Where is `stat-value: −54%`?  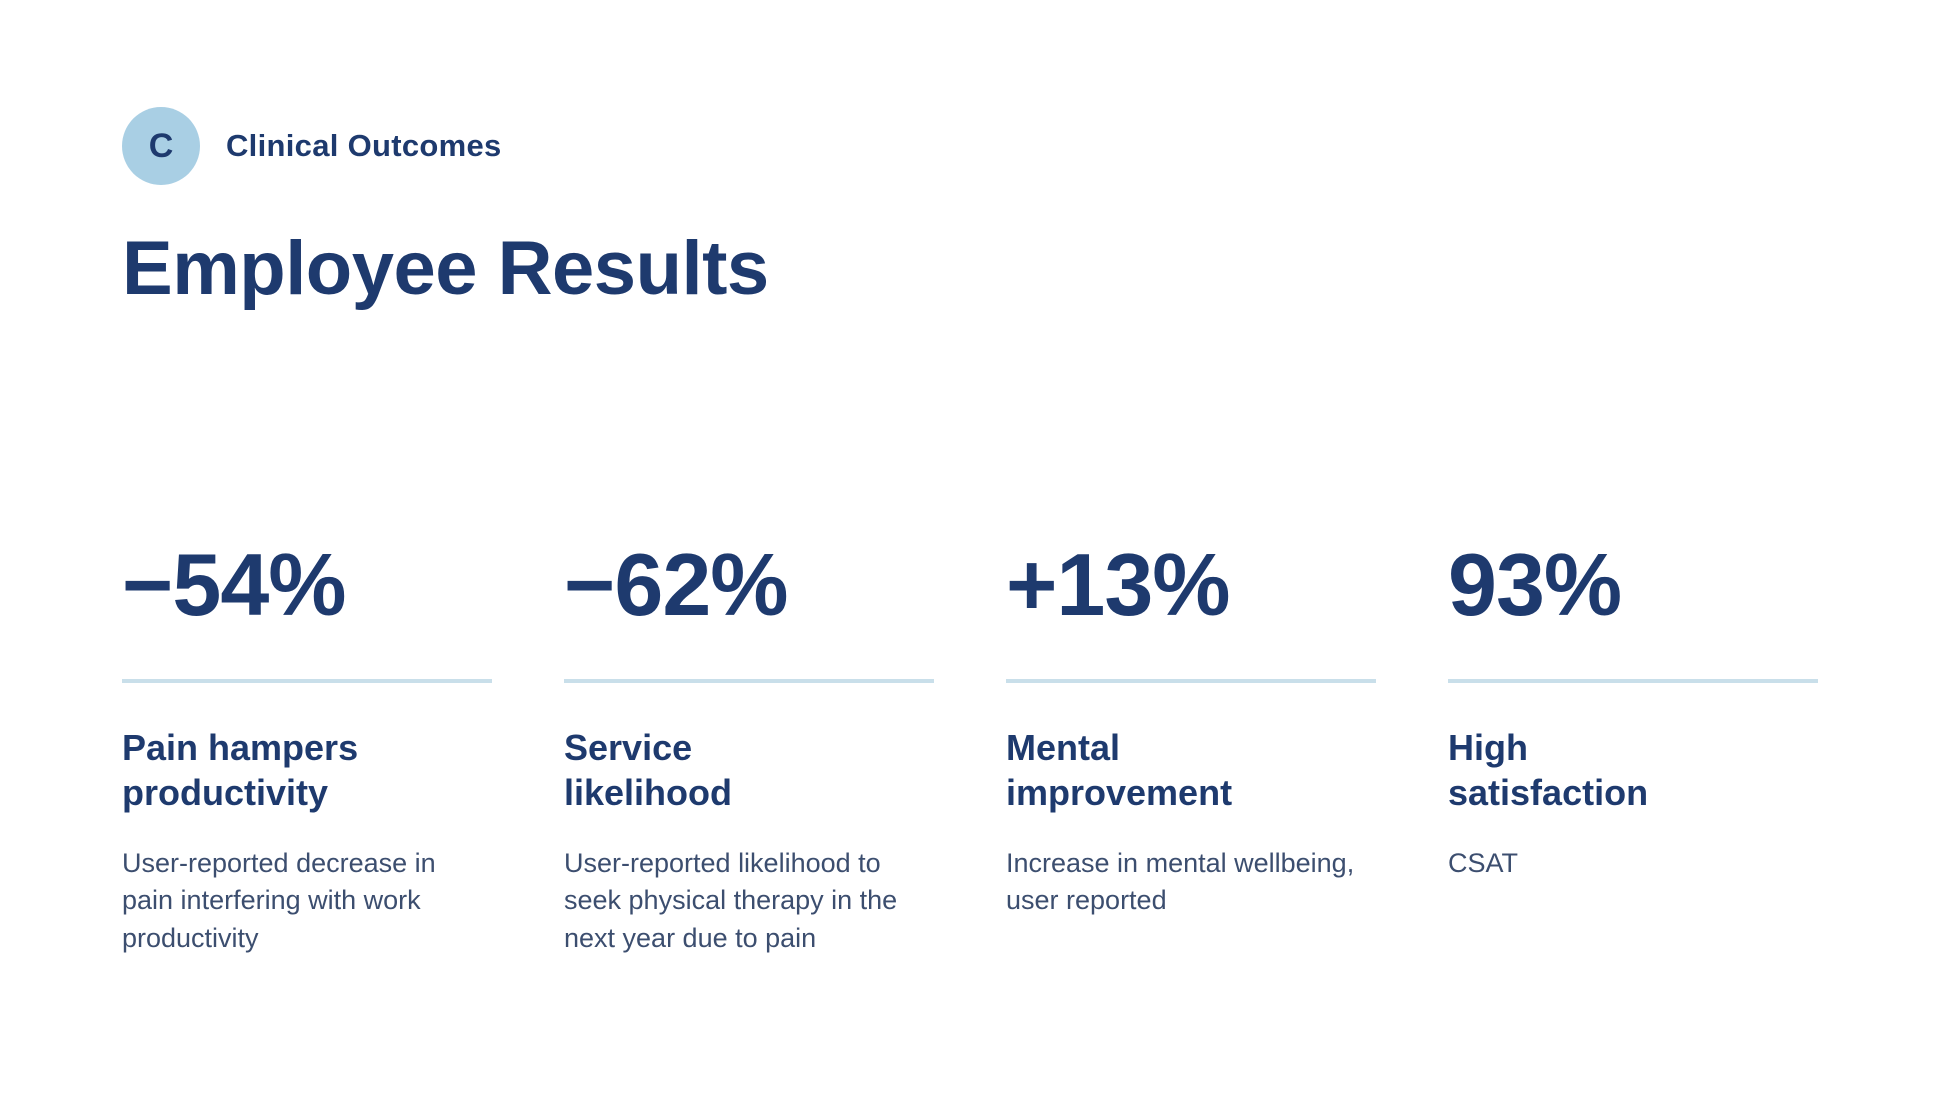
stat-value: −54% is located at coordinates (234, 584).